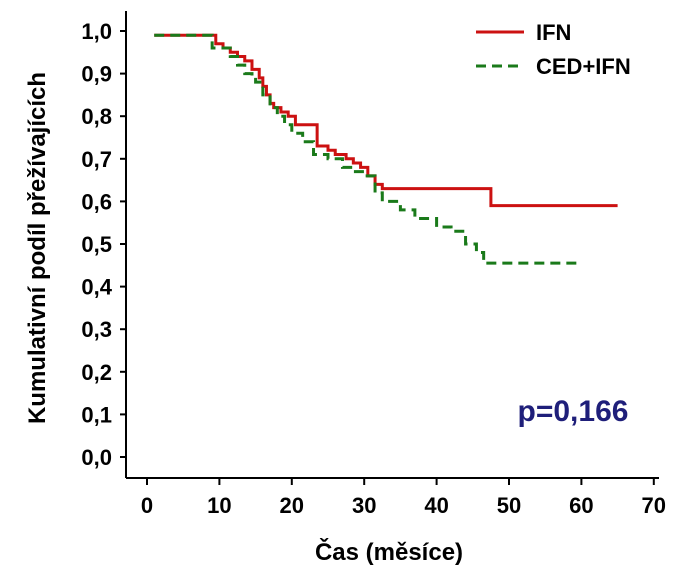 The image size is (683, 575). What do you see at coordinates (219, 505) in the screenshot?
I see `x-tick-label: 10` at bounding box center [219, 505].